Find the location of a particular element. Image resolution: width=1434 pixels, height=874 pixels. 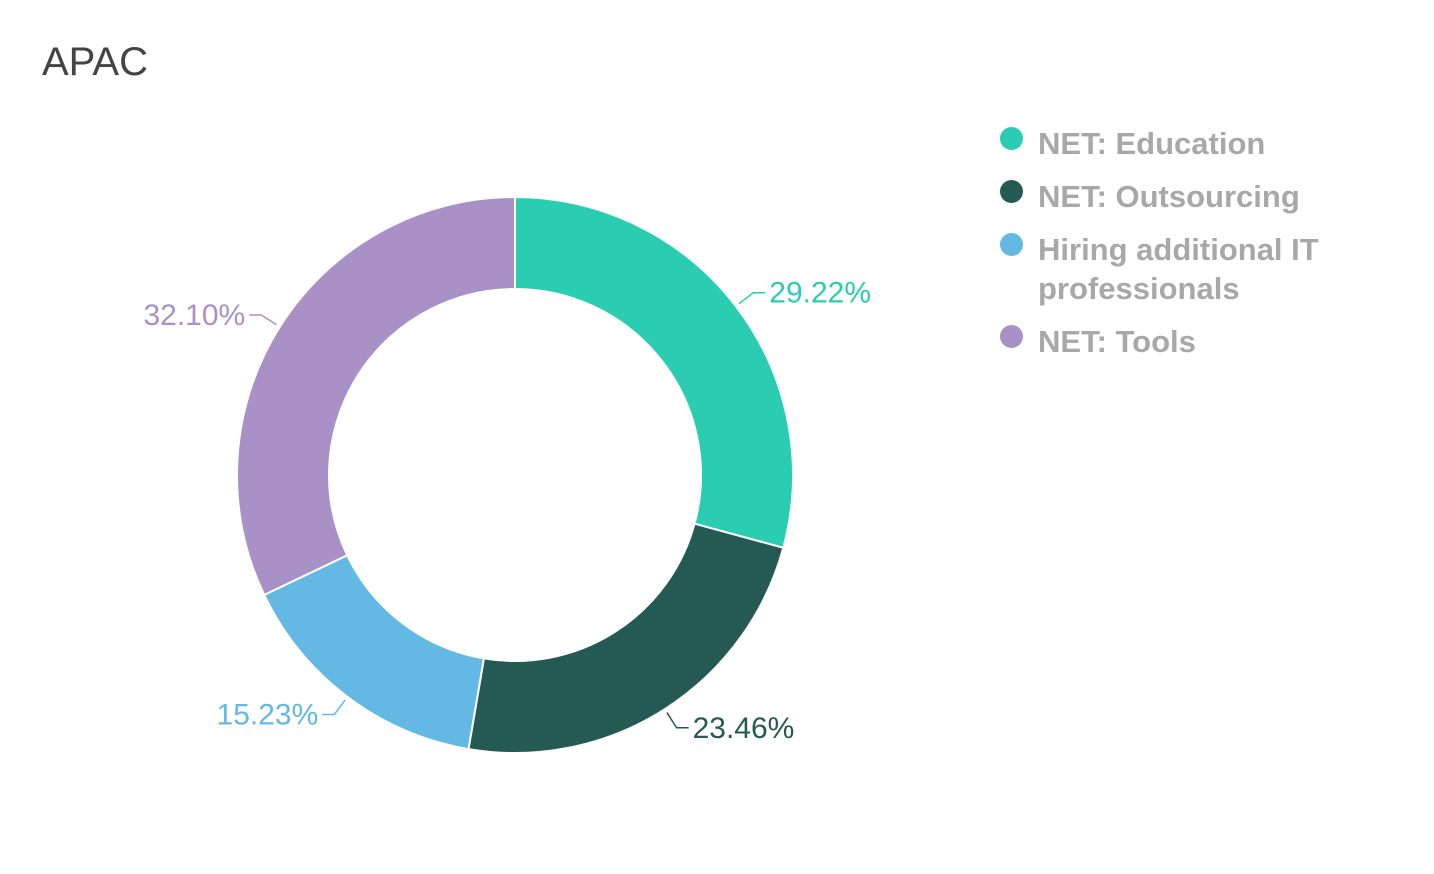

leader-line-net-outsourcing is located at coordinates (677, 720).